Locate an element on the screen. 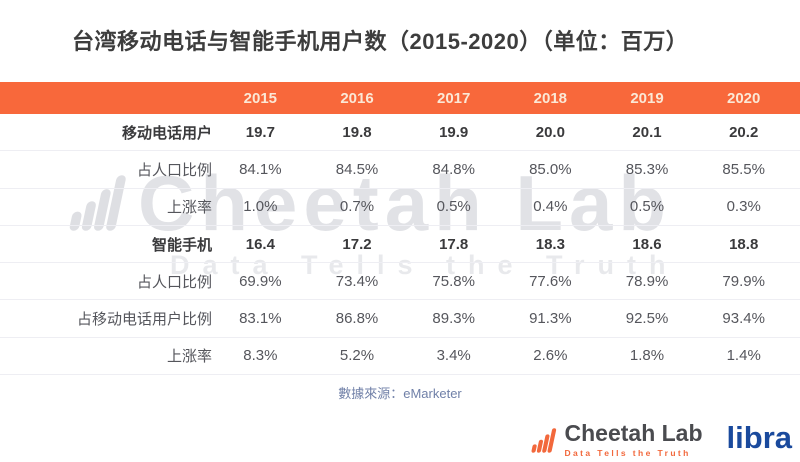  cell-value: 85.5% is located at coordinates (743, 169).